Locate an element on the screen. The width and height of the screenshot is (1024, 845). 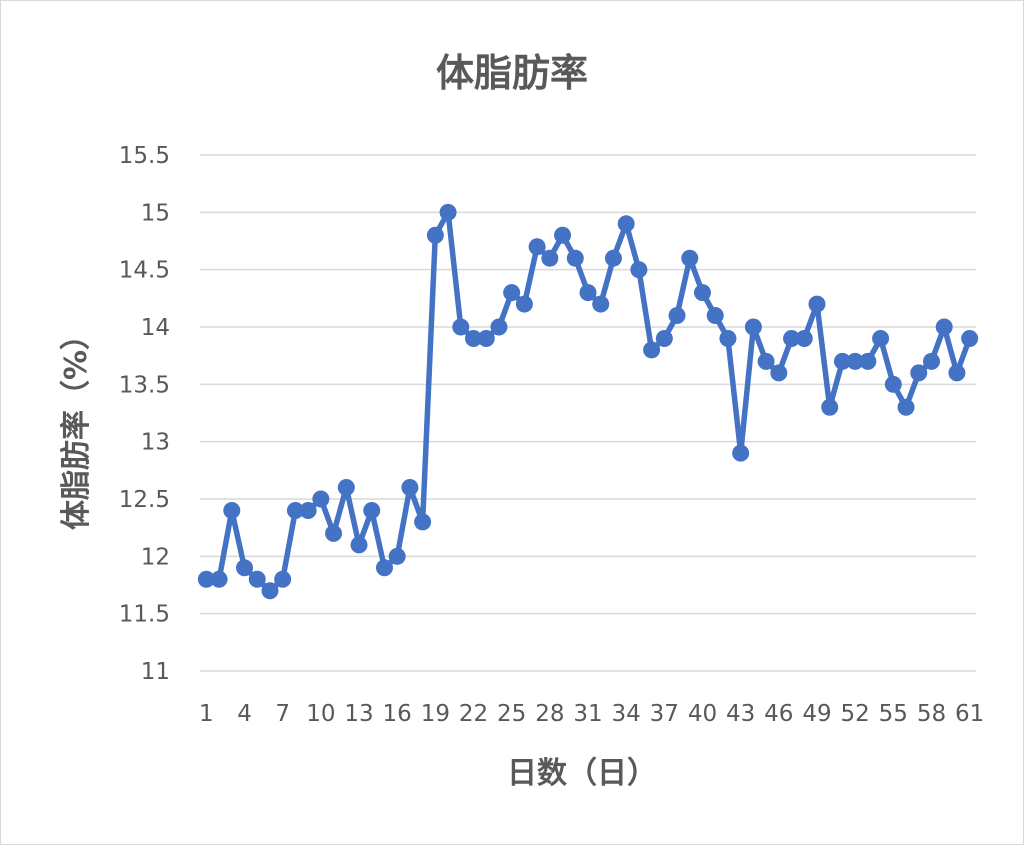
x-tick-label: 16 is located at coordinates (397, 714).